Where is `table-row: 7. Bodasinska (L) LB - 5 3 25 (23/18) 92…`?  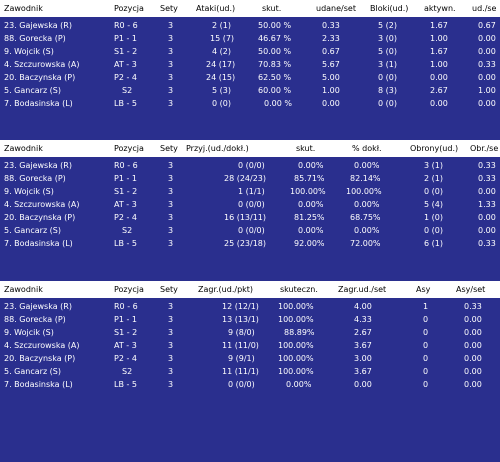
table-row: 7. Bodasinska (L) LB - 5 3 25 (23/18) 92… is located at coordinates (250, 243).